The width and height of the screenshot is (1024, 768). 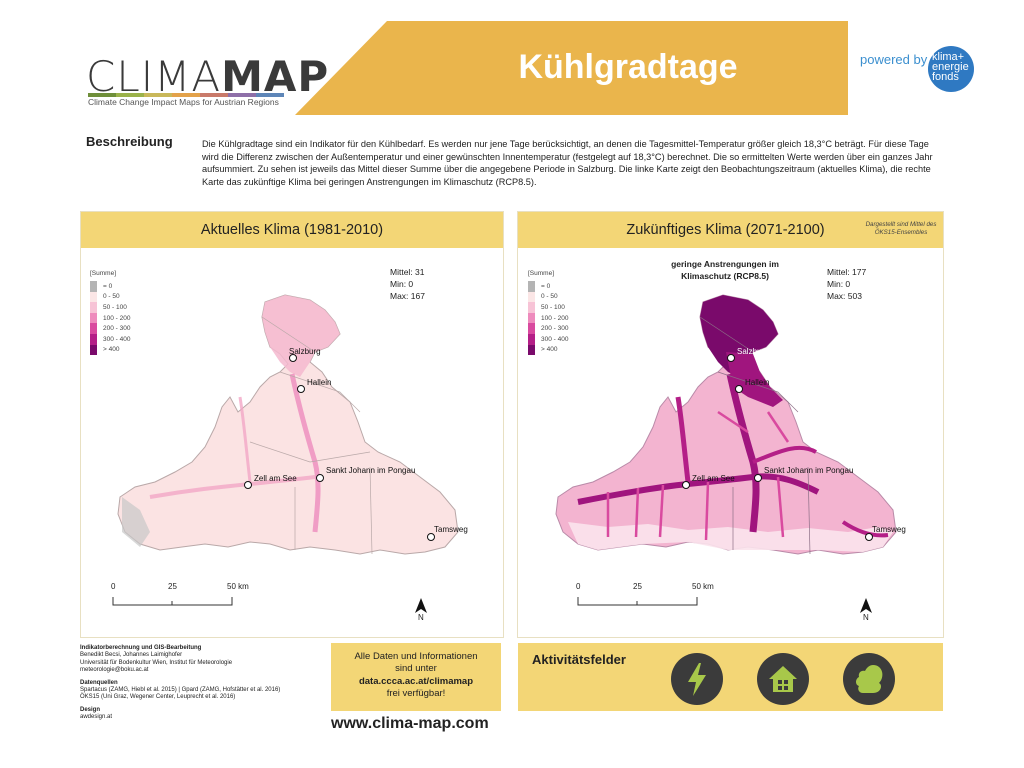 What do you see at coordinates (407, 296) in the screenshot?
I see `stat-max: Max: 167` at bounding box center [407, 296].